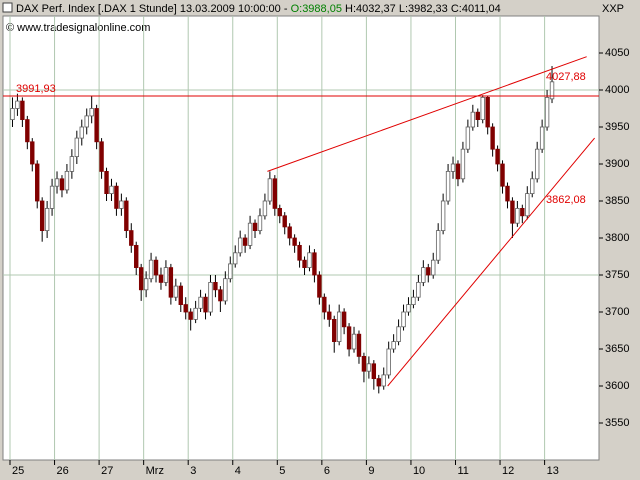 The image size is (640, 480). Describe the element at coordinates (617, 423) in the screenshot. I see `y-tick-label: 3550` at that location.